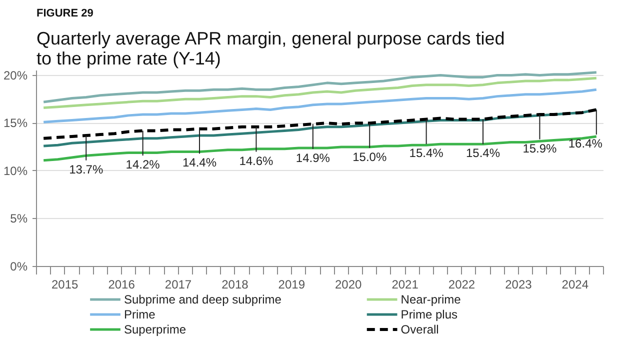  I want to click on legend-label: Prime plus, so click(429, 315).